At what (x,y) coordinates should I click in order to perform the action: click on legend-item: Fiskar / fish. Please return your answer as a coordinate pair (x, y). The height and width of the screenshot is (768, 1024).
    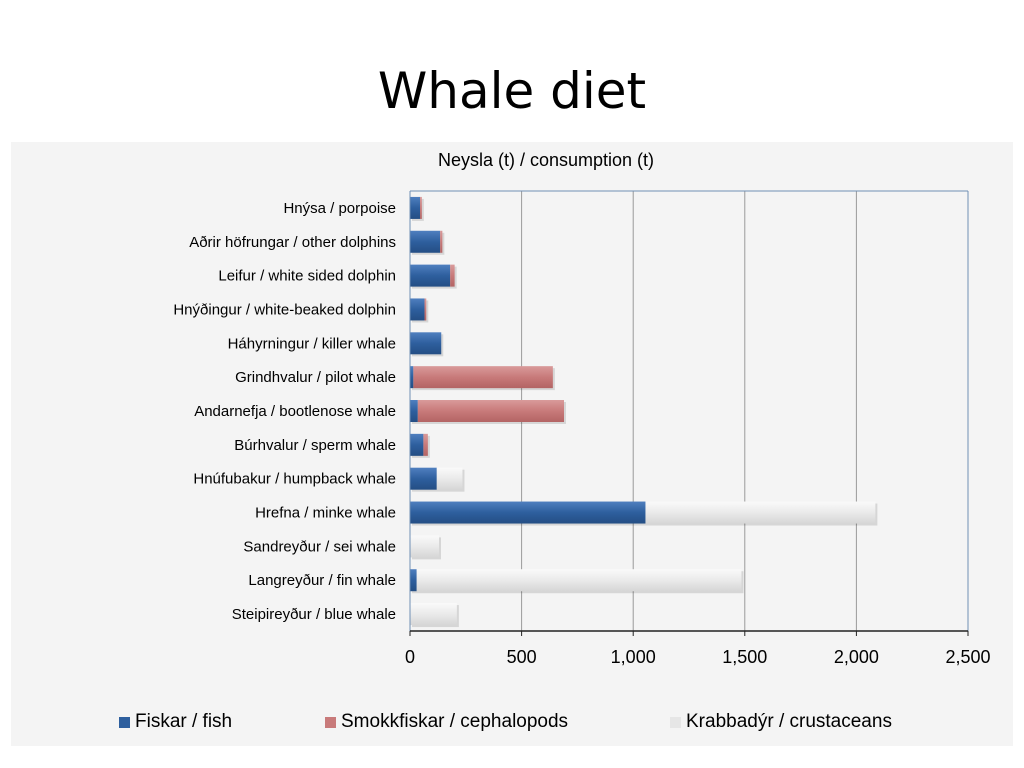
    Looking at the image, I should click on (176, 721).